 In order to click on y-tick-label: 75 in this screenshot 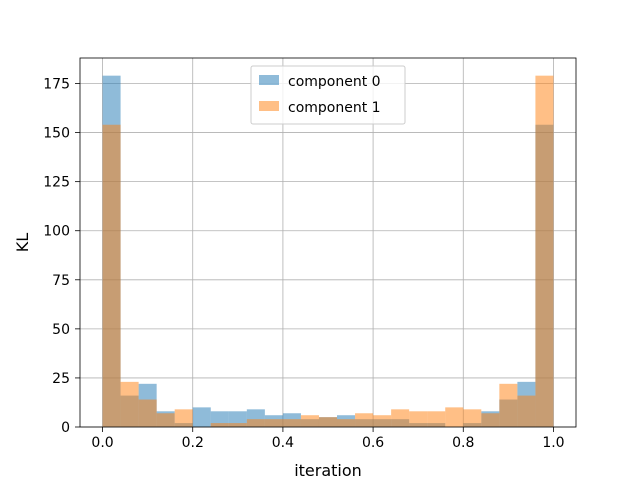, I will do `click(61, 281)`.